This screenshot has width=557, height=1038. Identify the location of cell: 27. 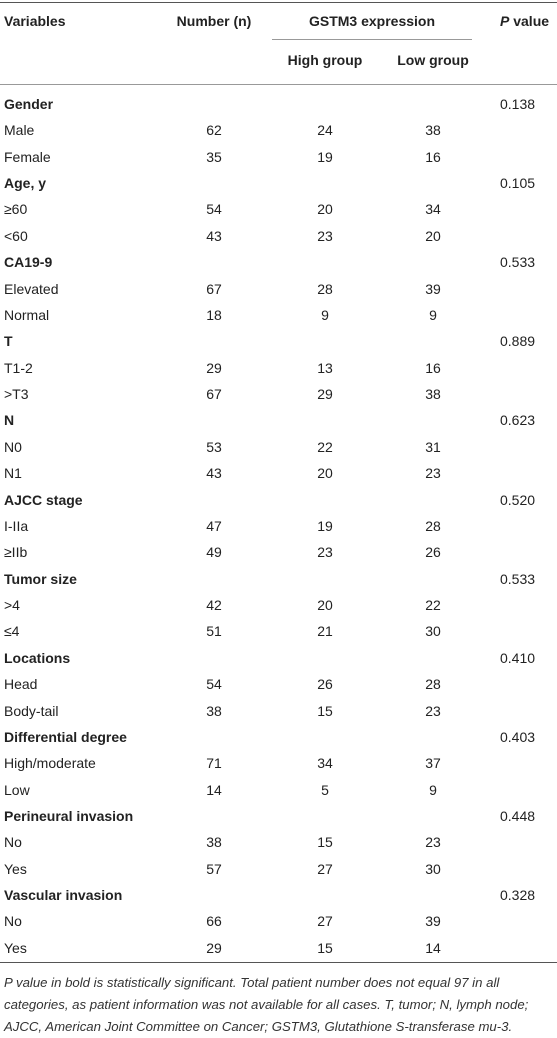
(325, 921).